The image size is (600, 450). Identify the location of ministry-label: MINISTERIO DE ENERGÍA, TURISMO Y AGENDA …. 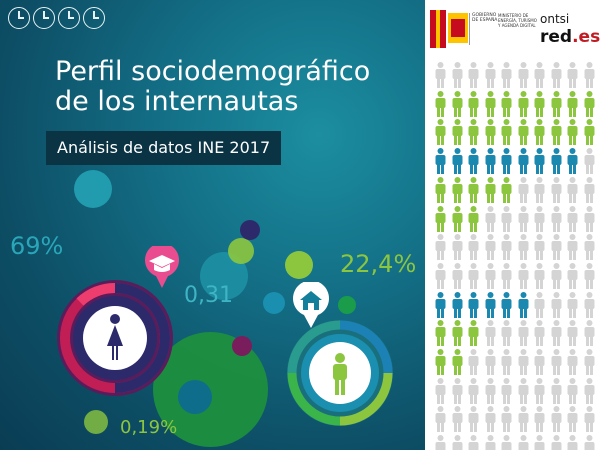
(517, 20).